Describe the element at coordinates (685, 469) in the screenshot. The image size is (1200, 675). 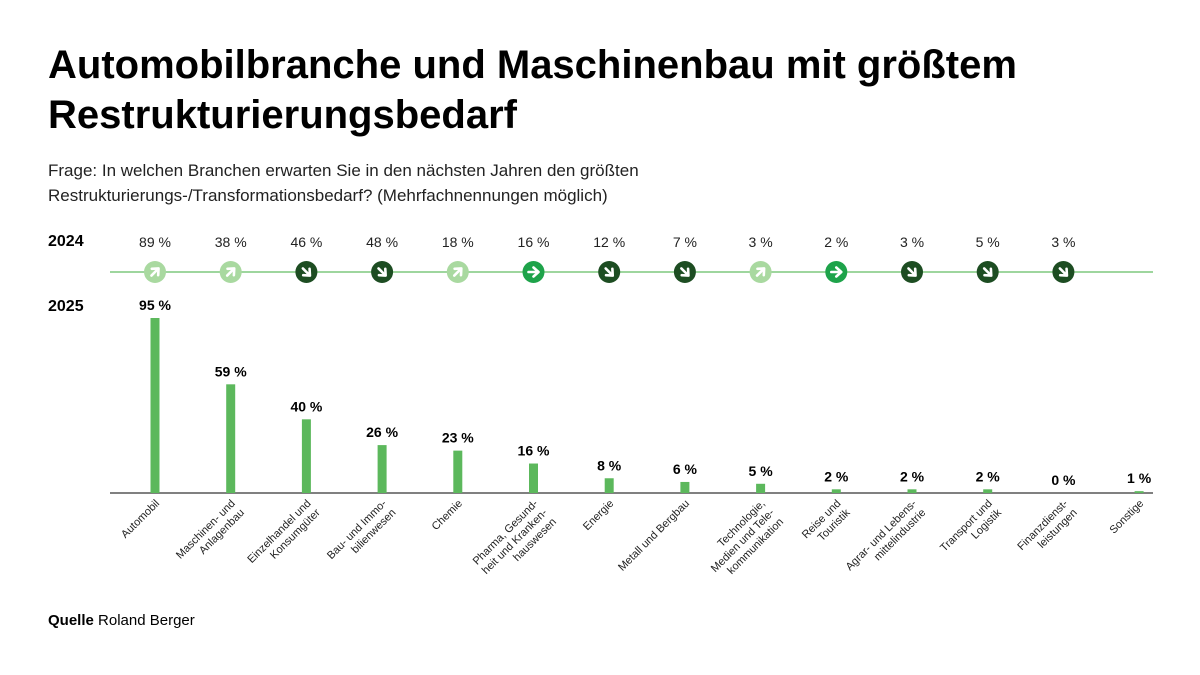
I see `value-label-2025: 6 %` at that location.